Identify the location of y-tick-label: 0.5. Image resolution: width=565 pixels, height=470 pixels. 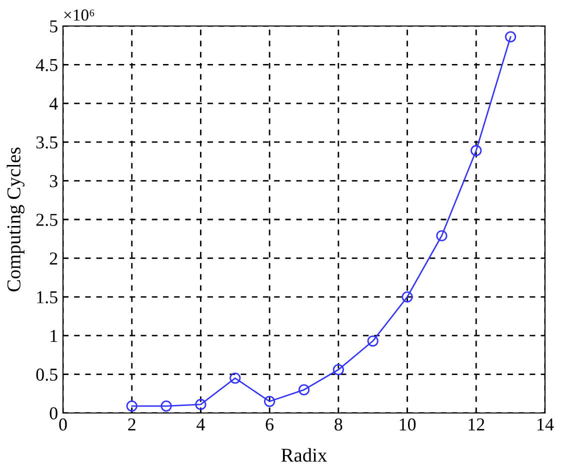
(47, 374).